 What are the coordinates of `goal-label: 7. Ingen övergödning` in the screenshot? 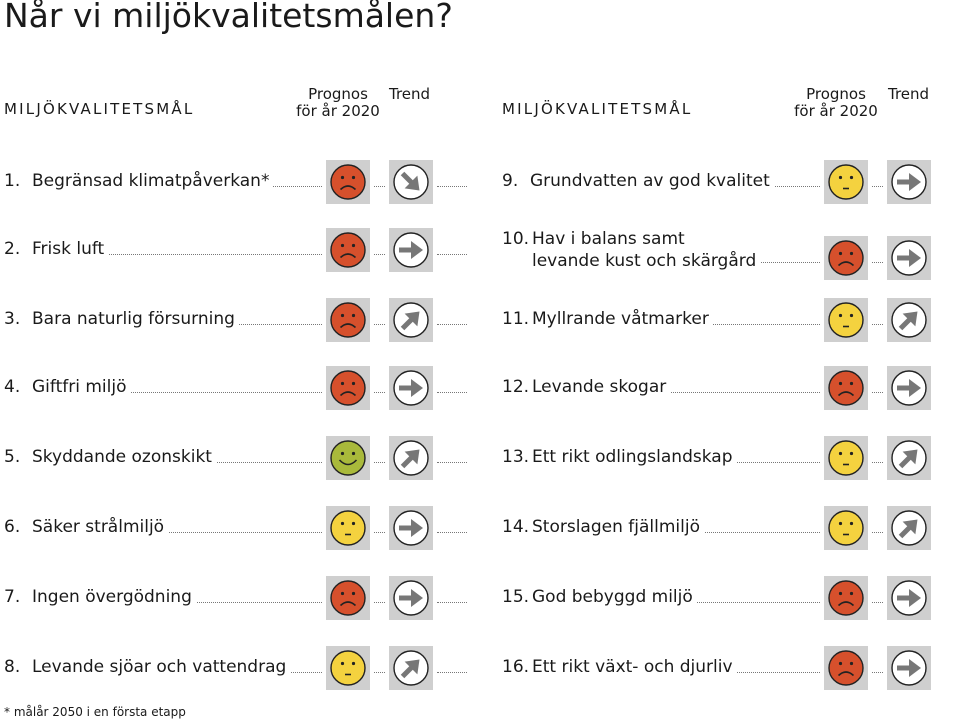 It's located at (100, 597).